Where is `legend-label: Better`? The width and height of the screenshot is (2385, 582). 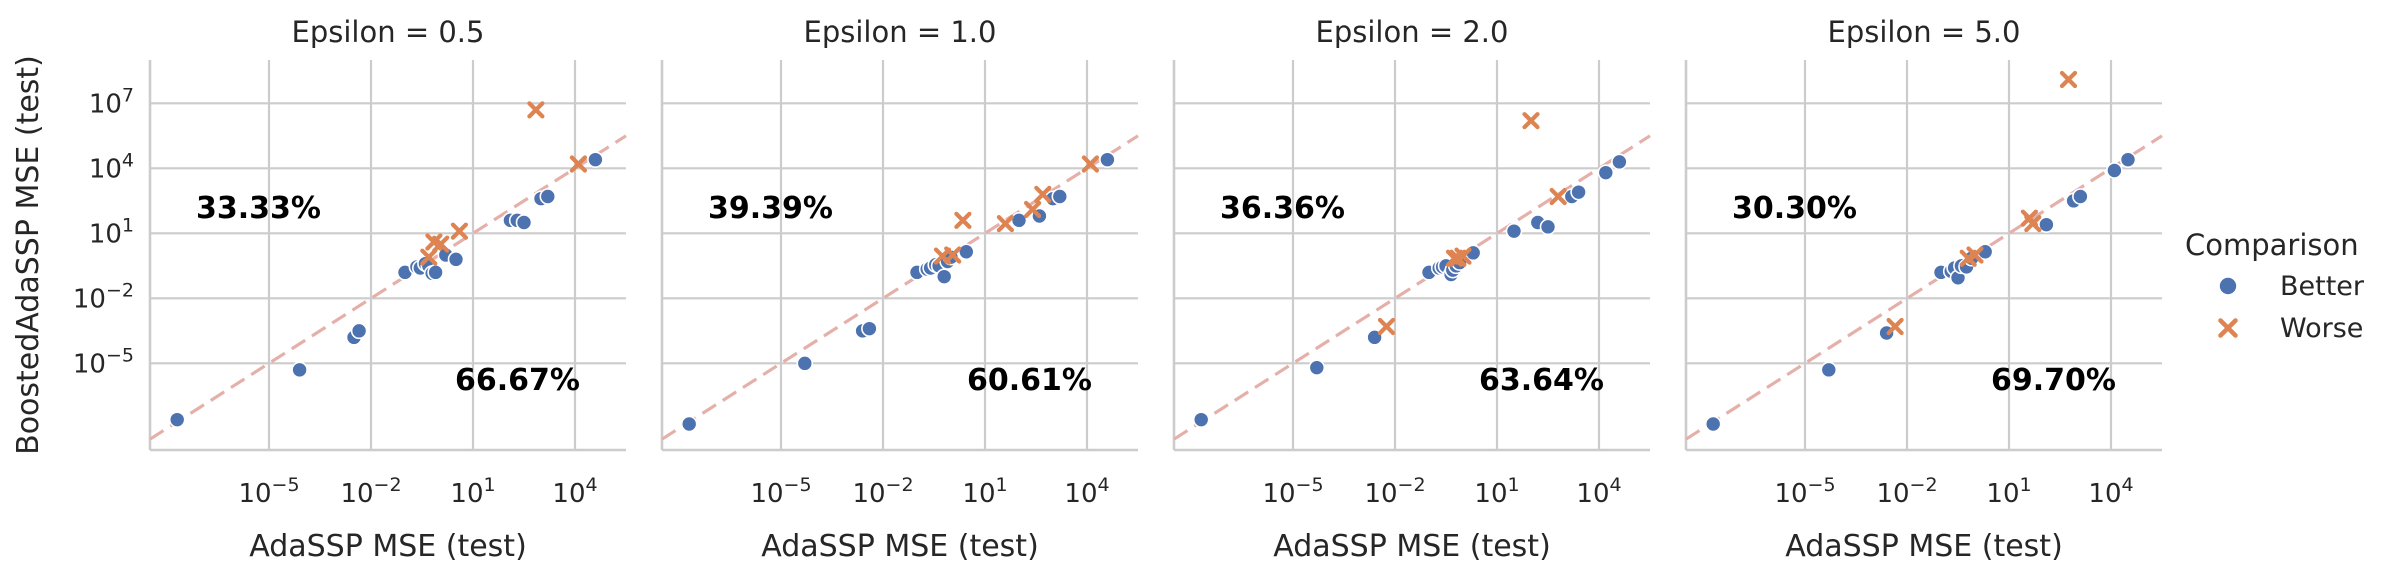
legend-label: Better is located at coordinates (2322, 286).